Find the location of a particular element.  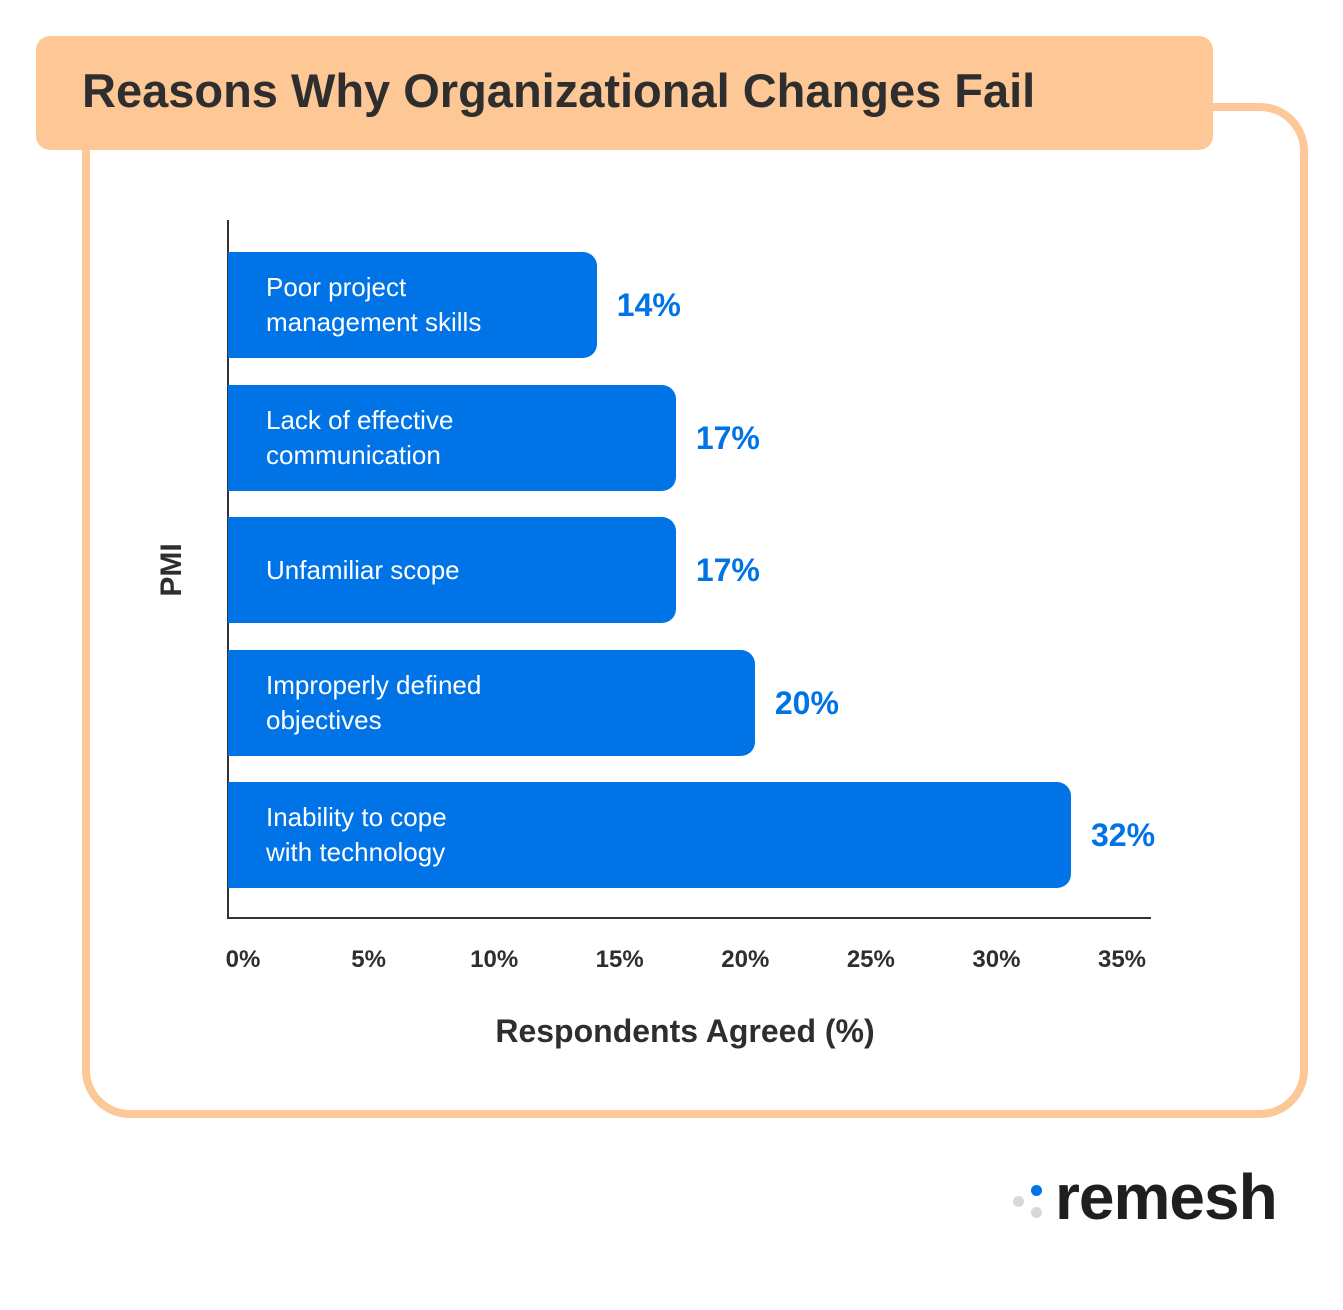

category-label: Improperly defined objectives is located at coordinates (374, 702).